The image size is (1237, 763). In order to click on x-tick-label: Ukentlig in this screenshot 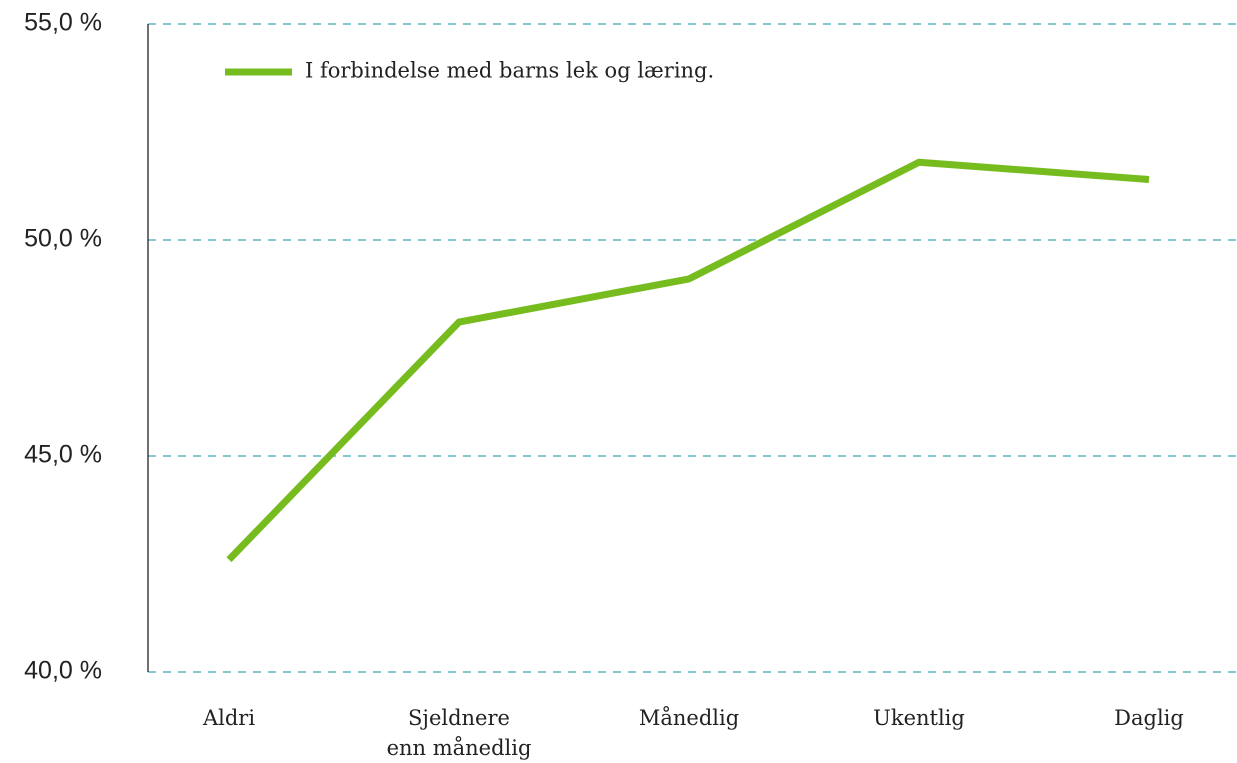, I will do `click(919, 718)`.